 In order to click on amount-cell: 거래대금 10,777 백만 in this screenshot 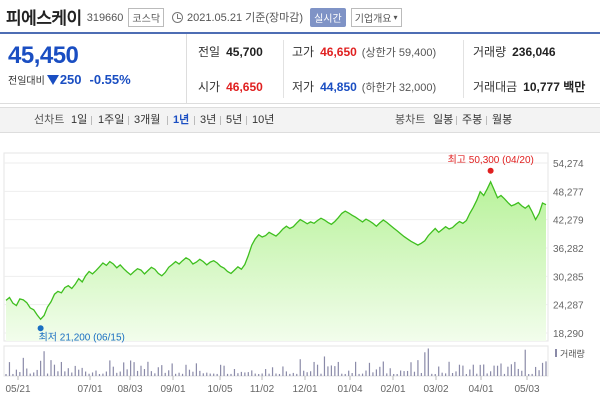, I will do `click(529, 86)`.